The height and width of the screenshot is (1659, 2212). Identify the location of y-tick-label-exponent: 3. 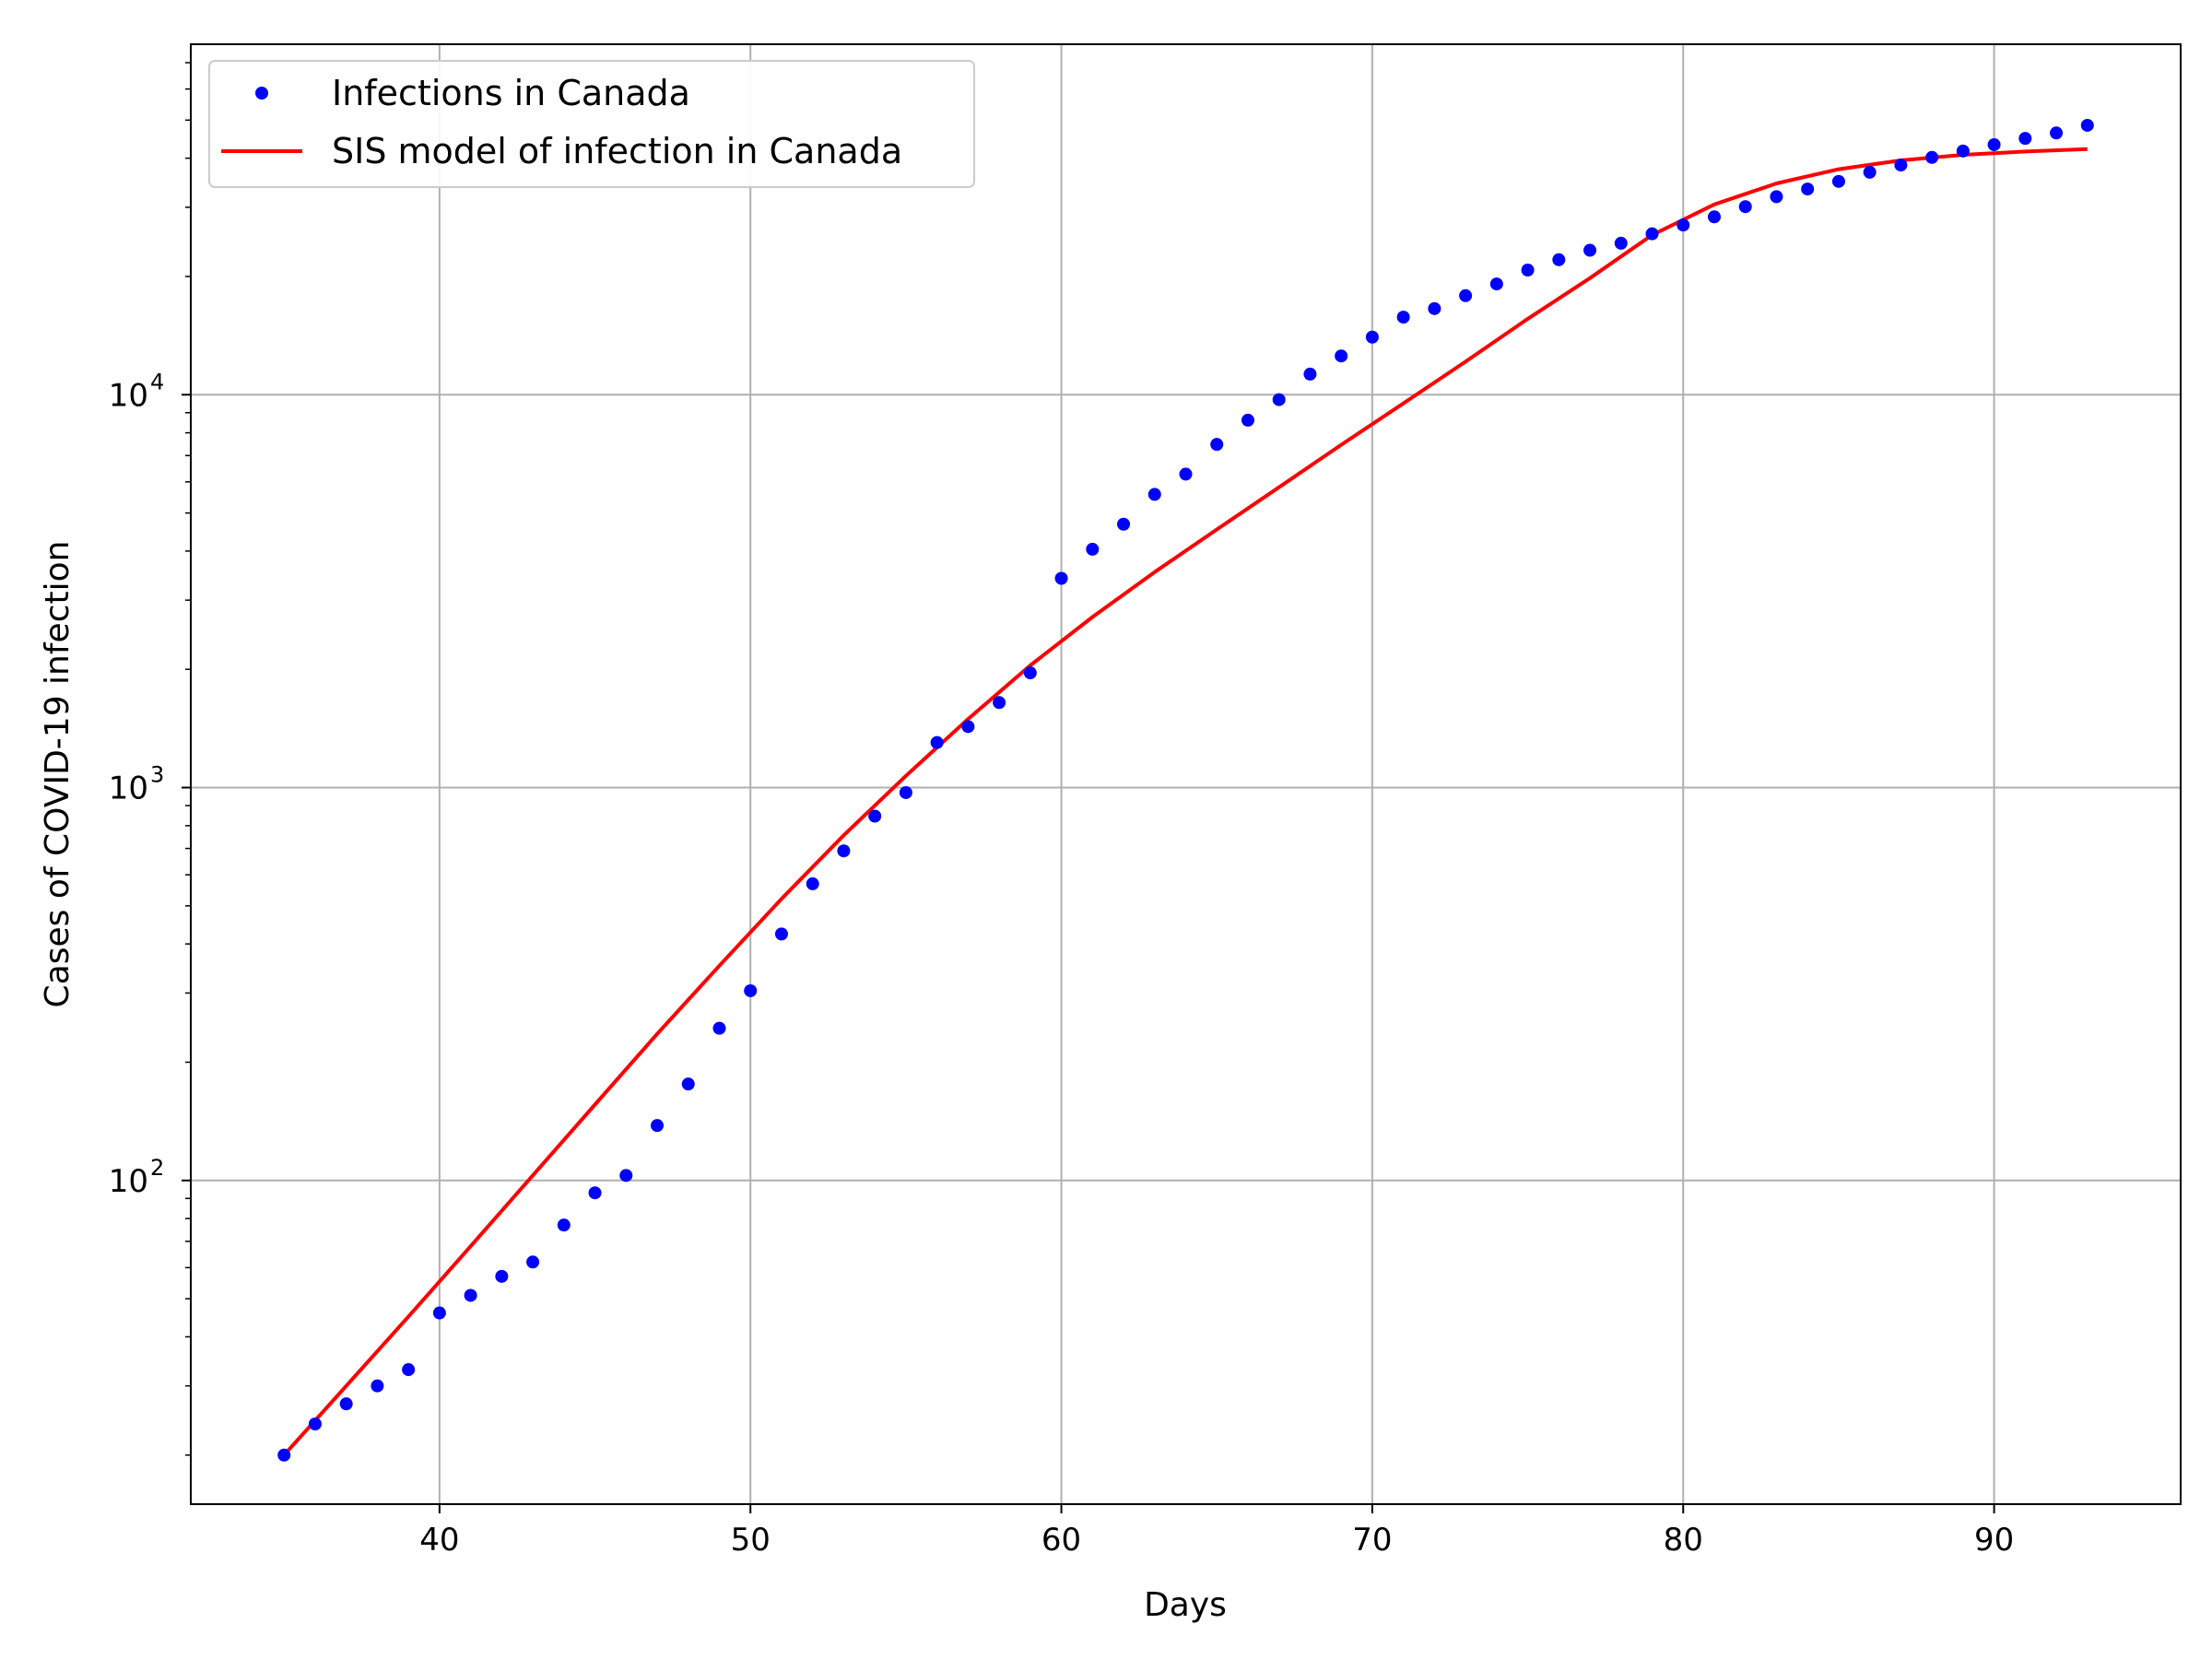
(157, 775).